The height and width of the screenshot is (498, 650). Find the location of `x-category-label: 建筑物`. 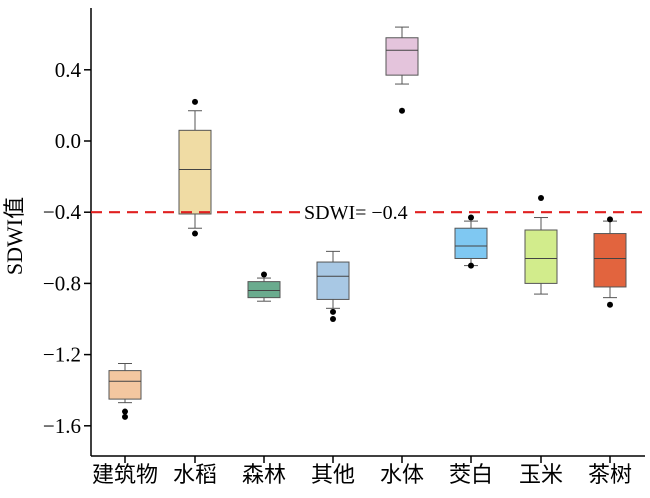

x-category-label: 建筑物 is located at coordinates (125, 474).